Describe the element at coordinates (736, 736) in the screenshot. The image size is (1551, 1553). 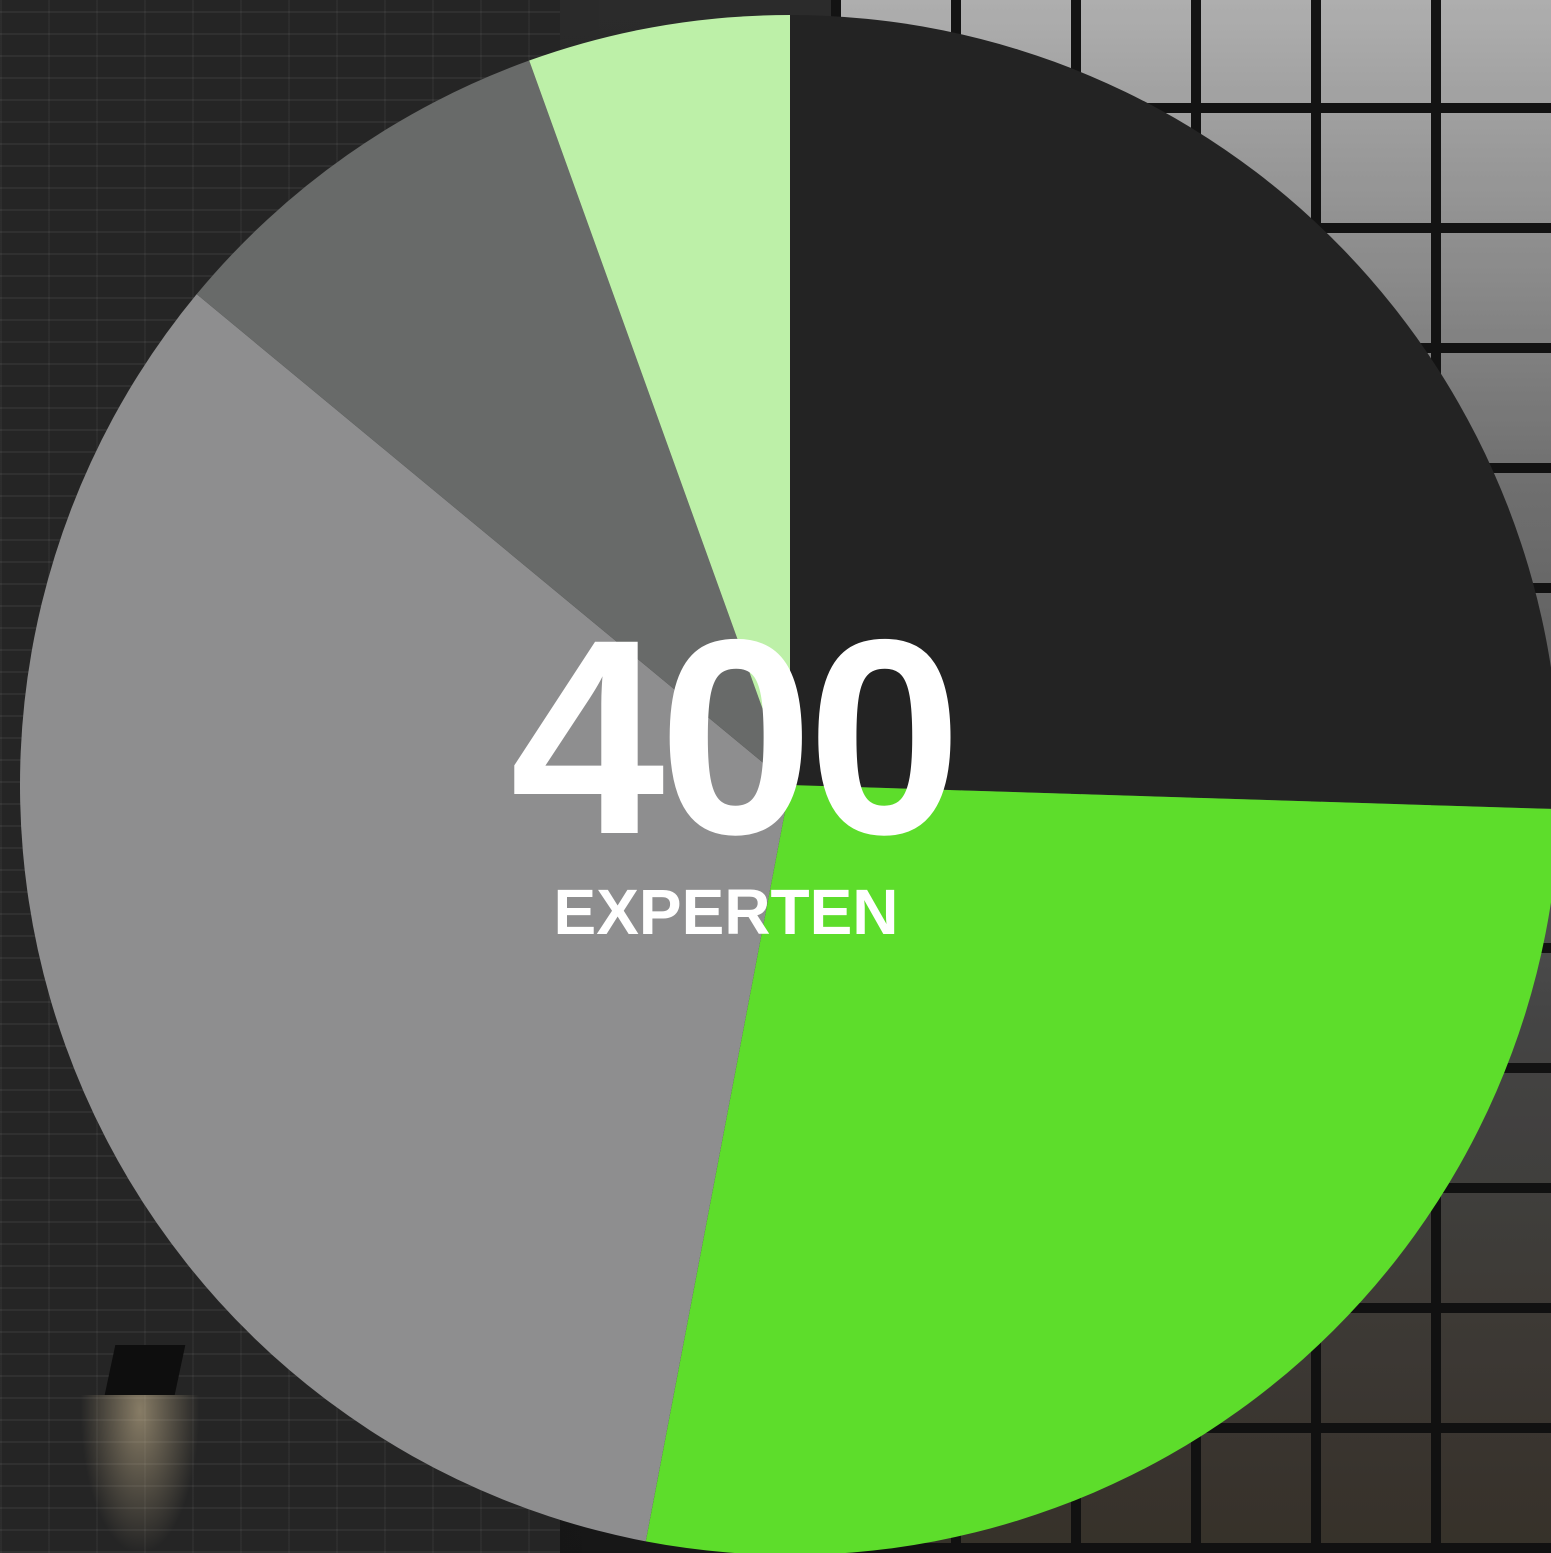
I see `center-value-text: 400` at that location.